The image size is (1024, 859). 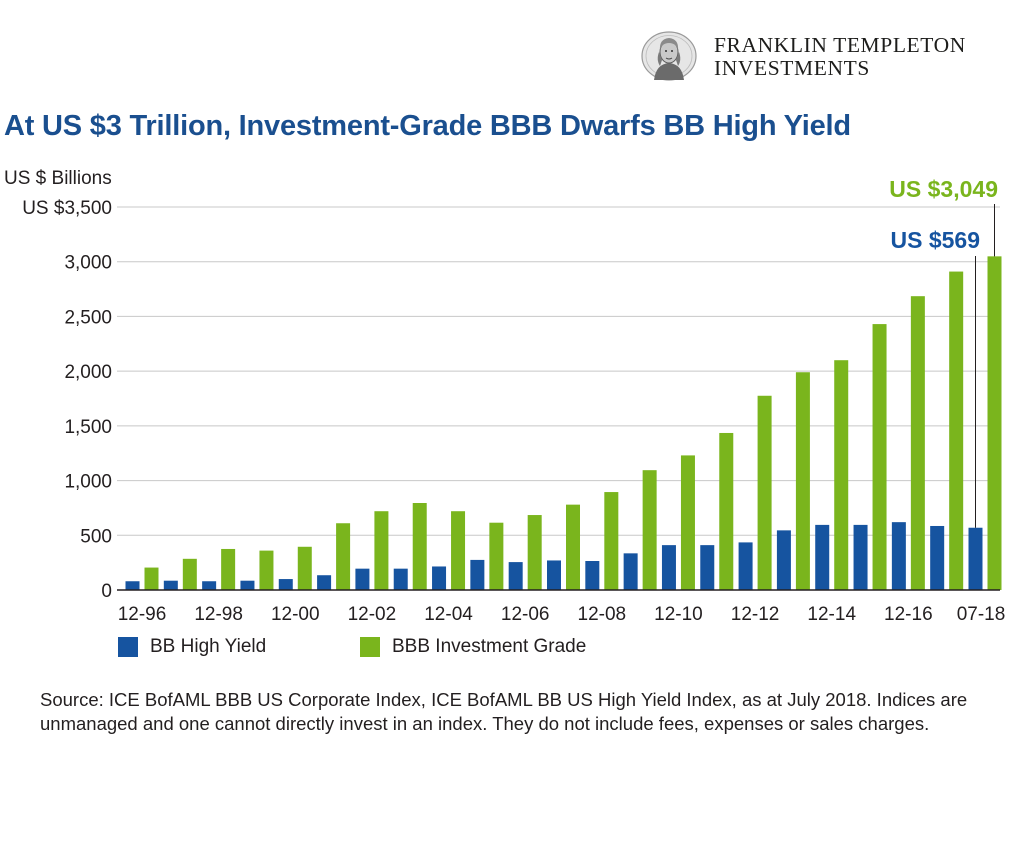 What do you see at coordinates (67, 208) in the screenshot?
I see `y-tick-label-3500: US $3,500` at bounding box center [67, 208].